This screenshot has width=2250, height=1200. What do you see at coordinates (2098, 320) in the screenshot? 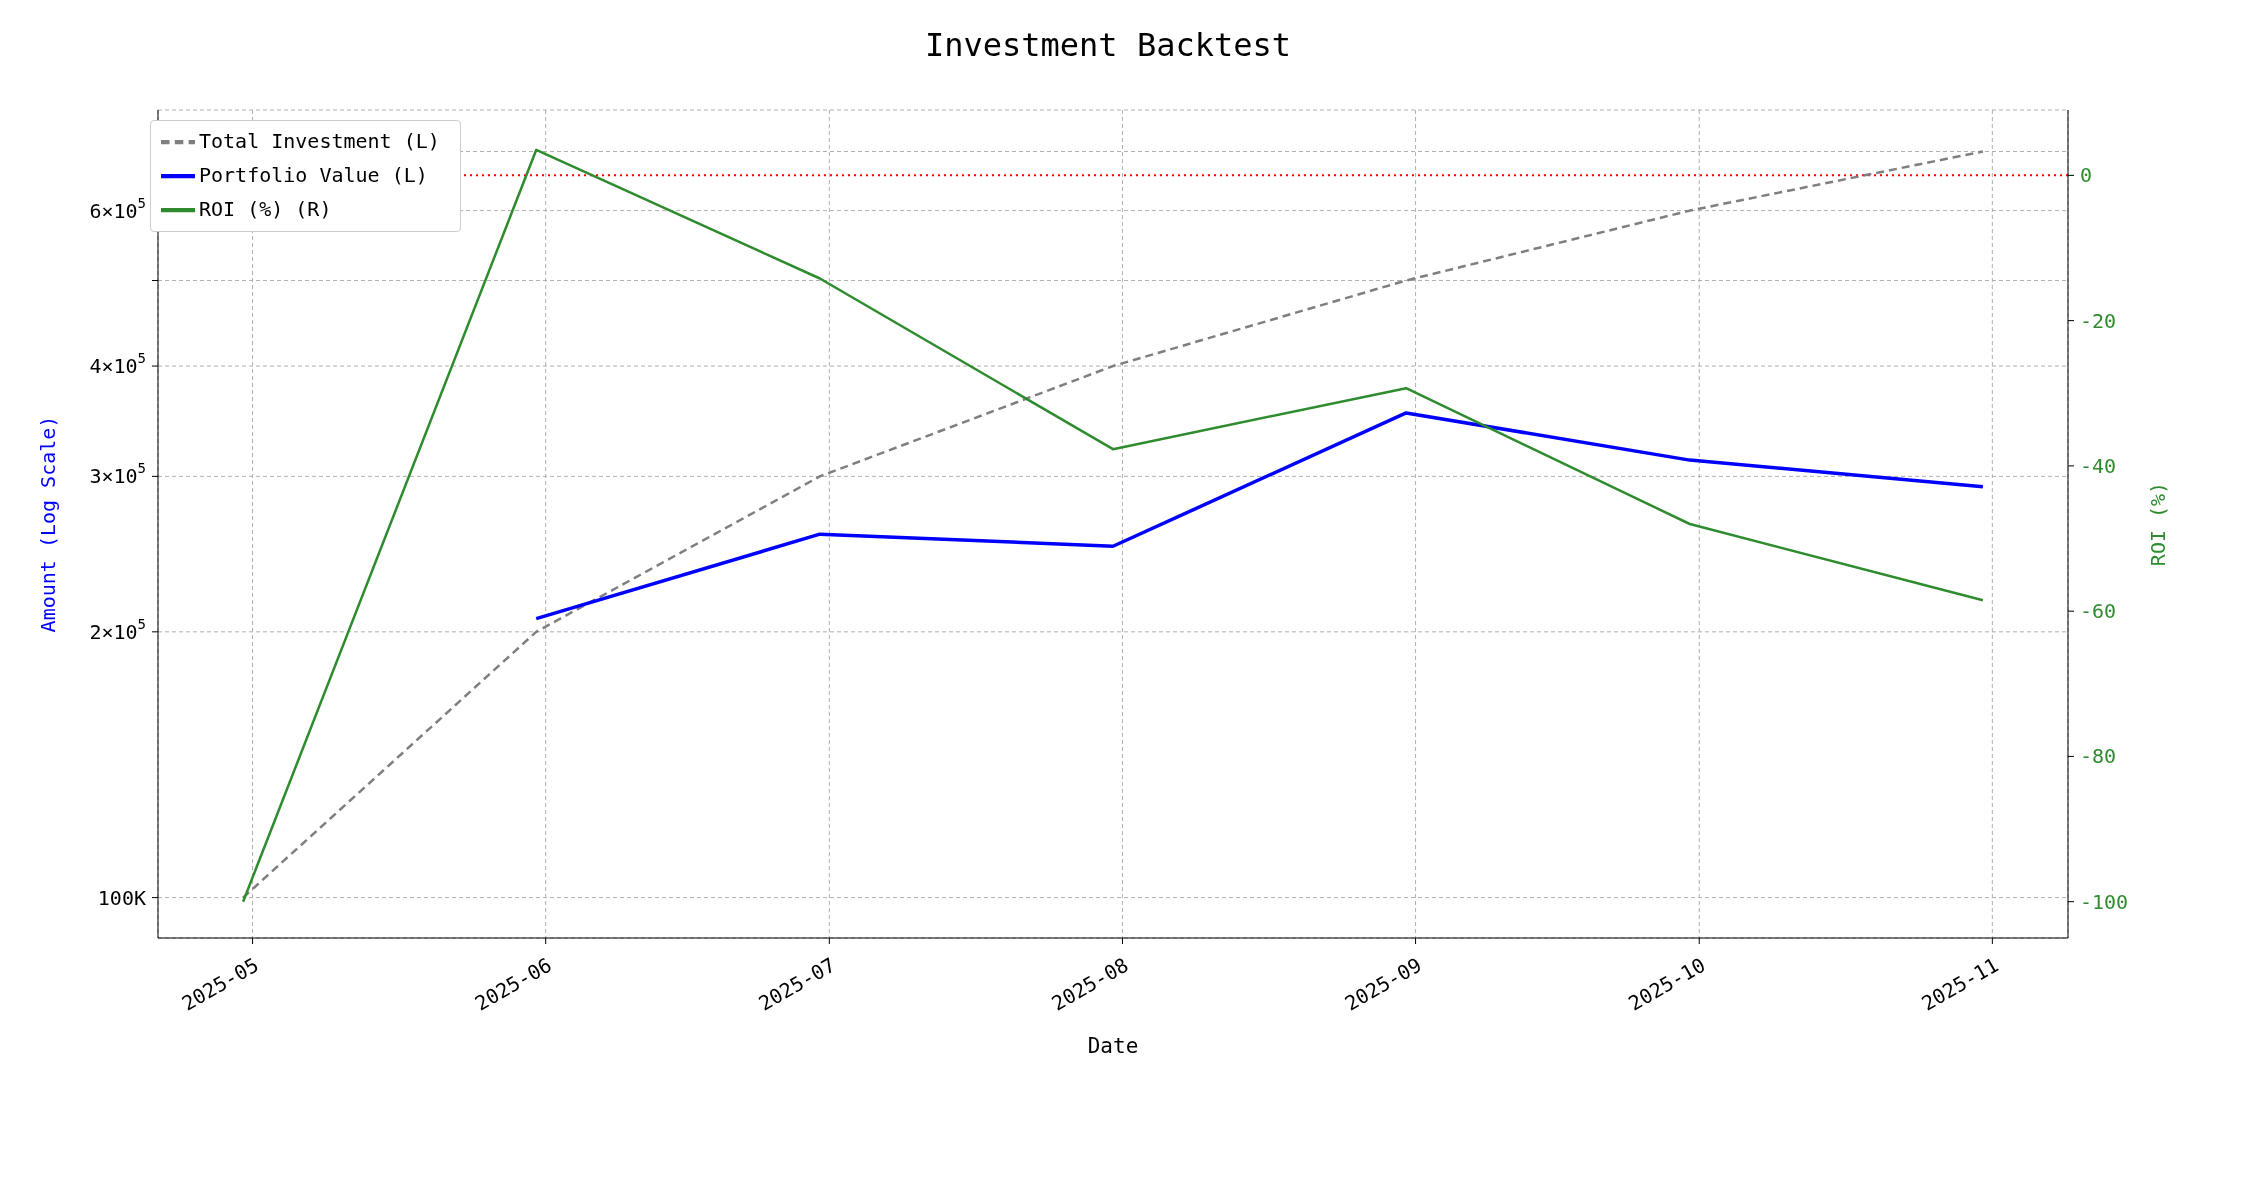
I see `y2-tick-label: -20` at bounding box center [2098, 320].